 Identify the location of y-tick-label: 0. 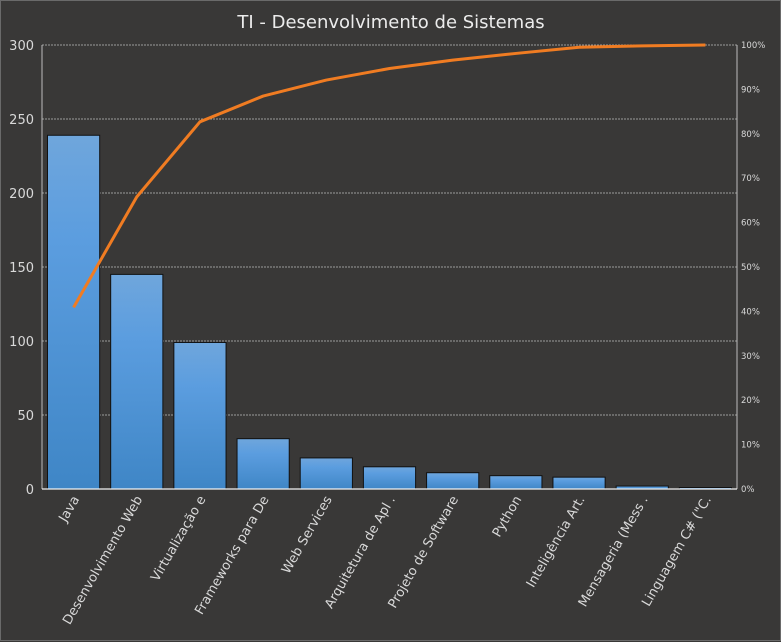
(30, 490).